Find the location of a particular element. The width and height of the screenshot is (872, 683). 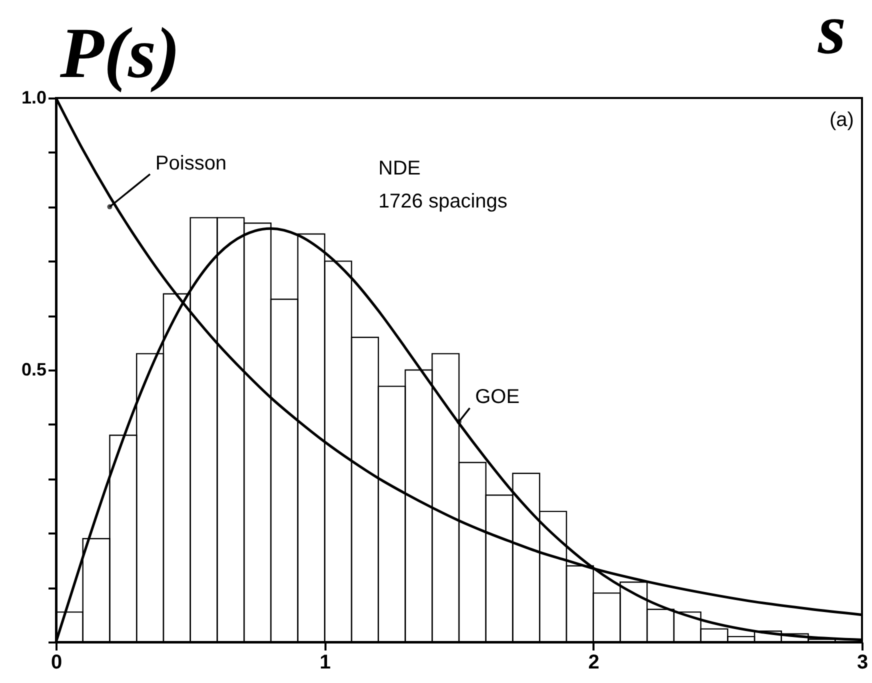

x-tick-label: 2 is located at coordinates (594, 663).